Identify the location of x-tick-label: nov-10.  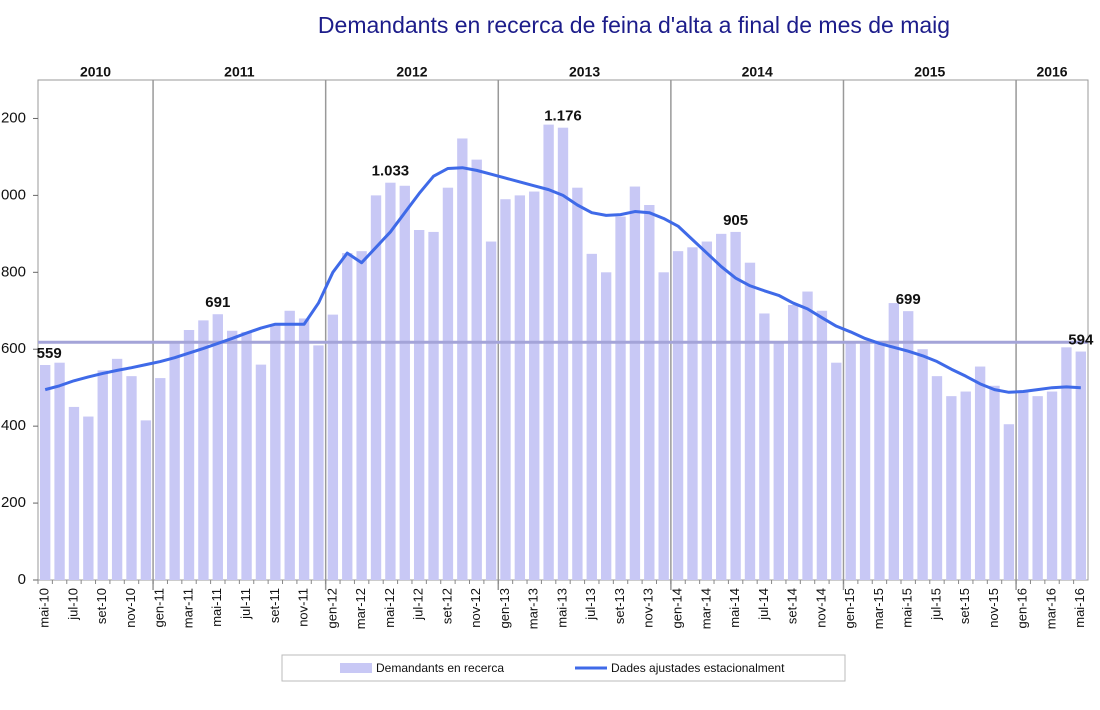
(130, 608).